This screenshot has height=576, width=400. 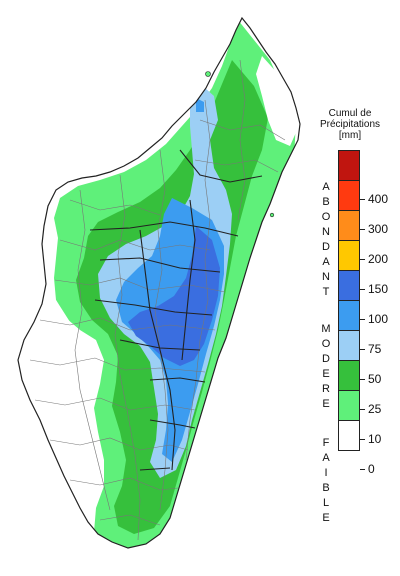 What do you see at coordinates (326, 503) in the screenshot?
I see `legend-category-letter: L` at bounding box center [326, 503].